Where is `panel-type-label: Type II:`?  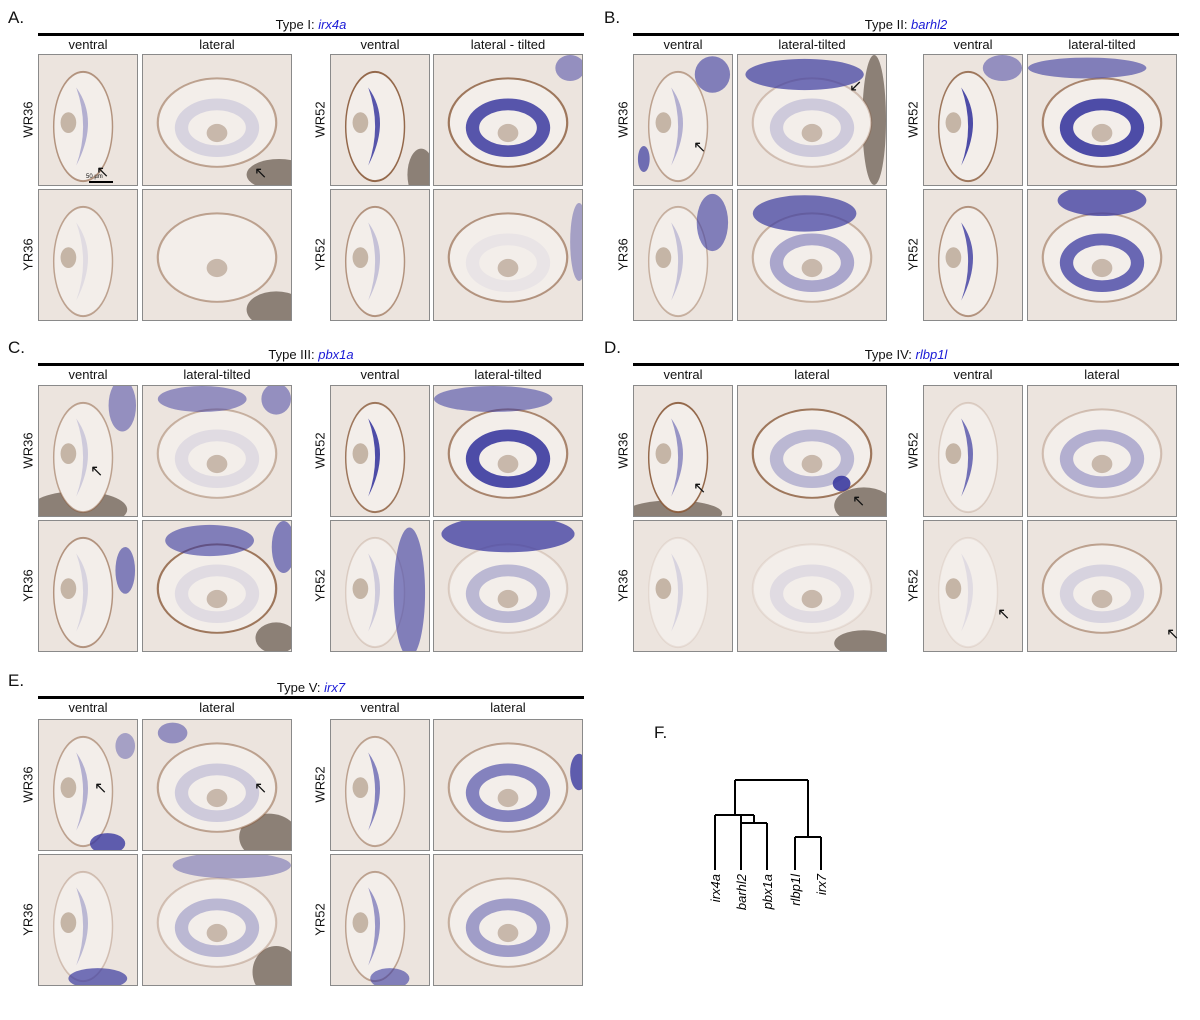
panel-type-label: Type II: is located at coordinates (888, 24).